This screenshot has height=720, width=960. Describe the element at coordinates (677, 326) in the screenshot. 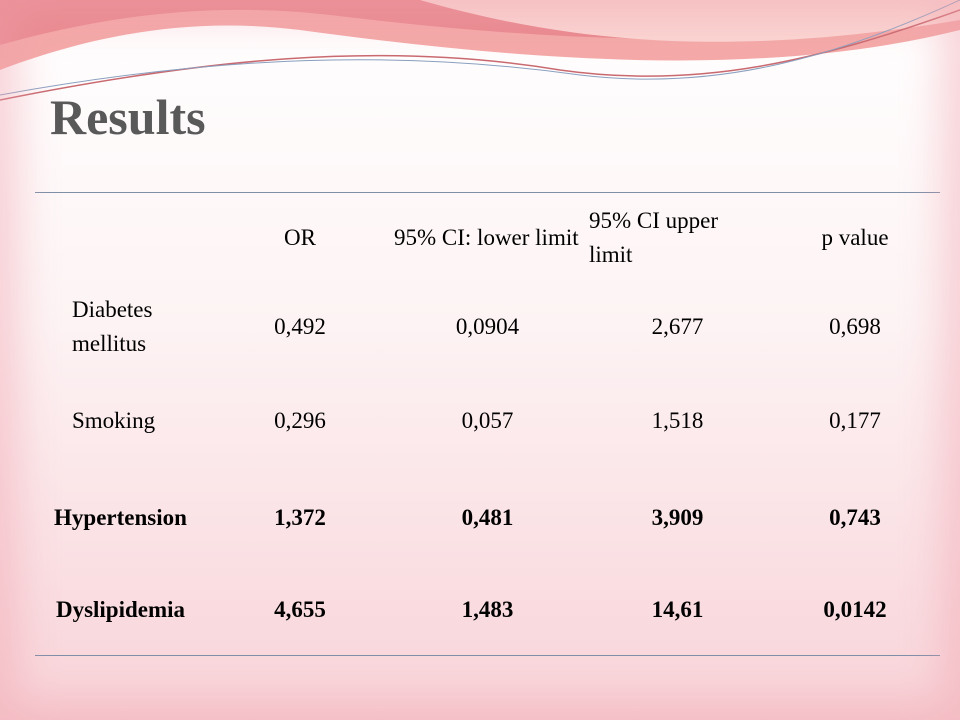

I see `cell: 2,677` at that location.